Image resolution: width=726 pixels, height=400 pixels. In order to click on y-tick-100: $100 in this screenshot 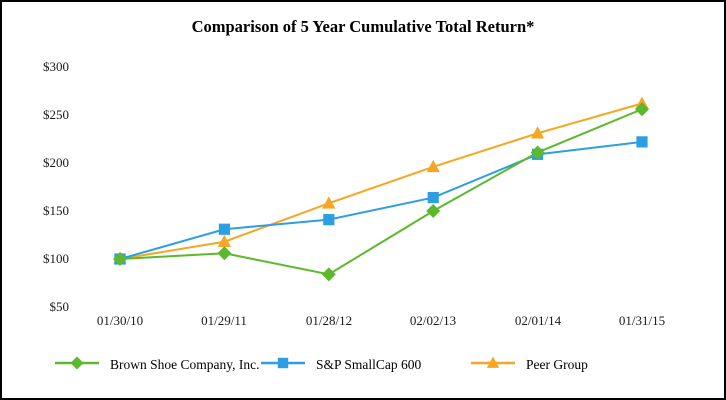, I will do `click(56, 258)`.